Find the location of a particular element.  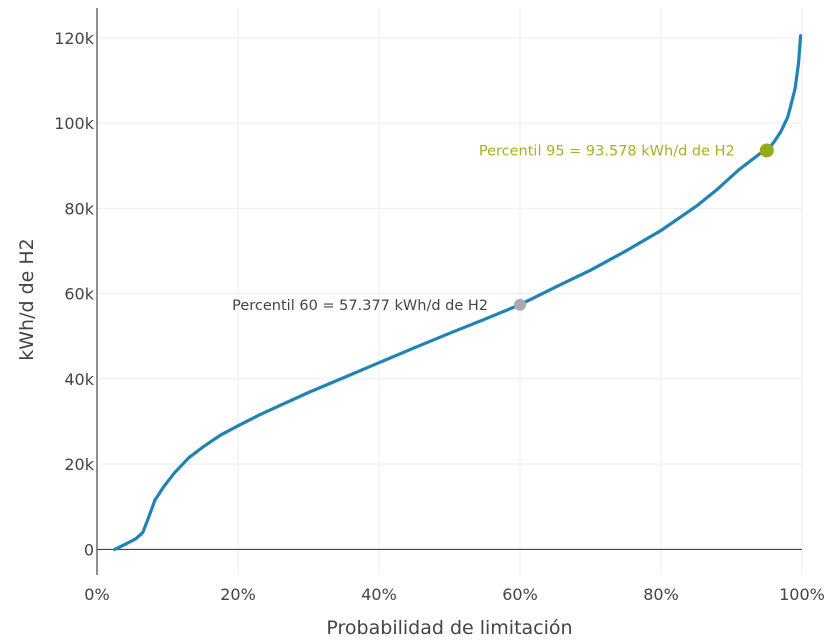

y-tick-label: 0 is located at coordinates (89, 549).